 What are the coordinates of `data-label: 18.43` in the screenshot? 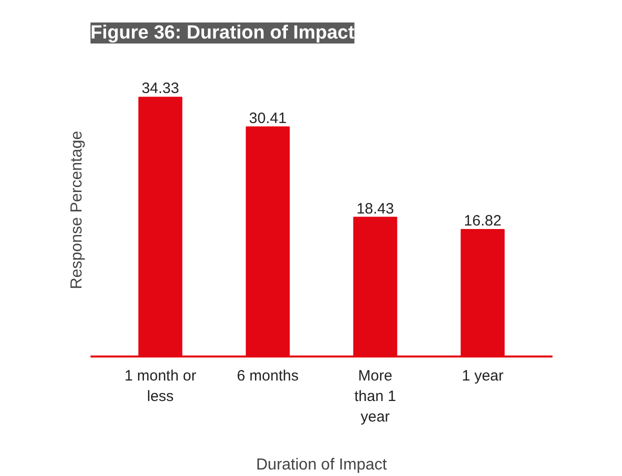 It's located at (375, 209).